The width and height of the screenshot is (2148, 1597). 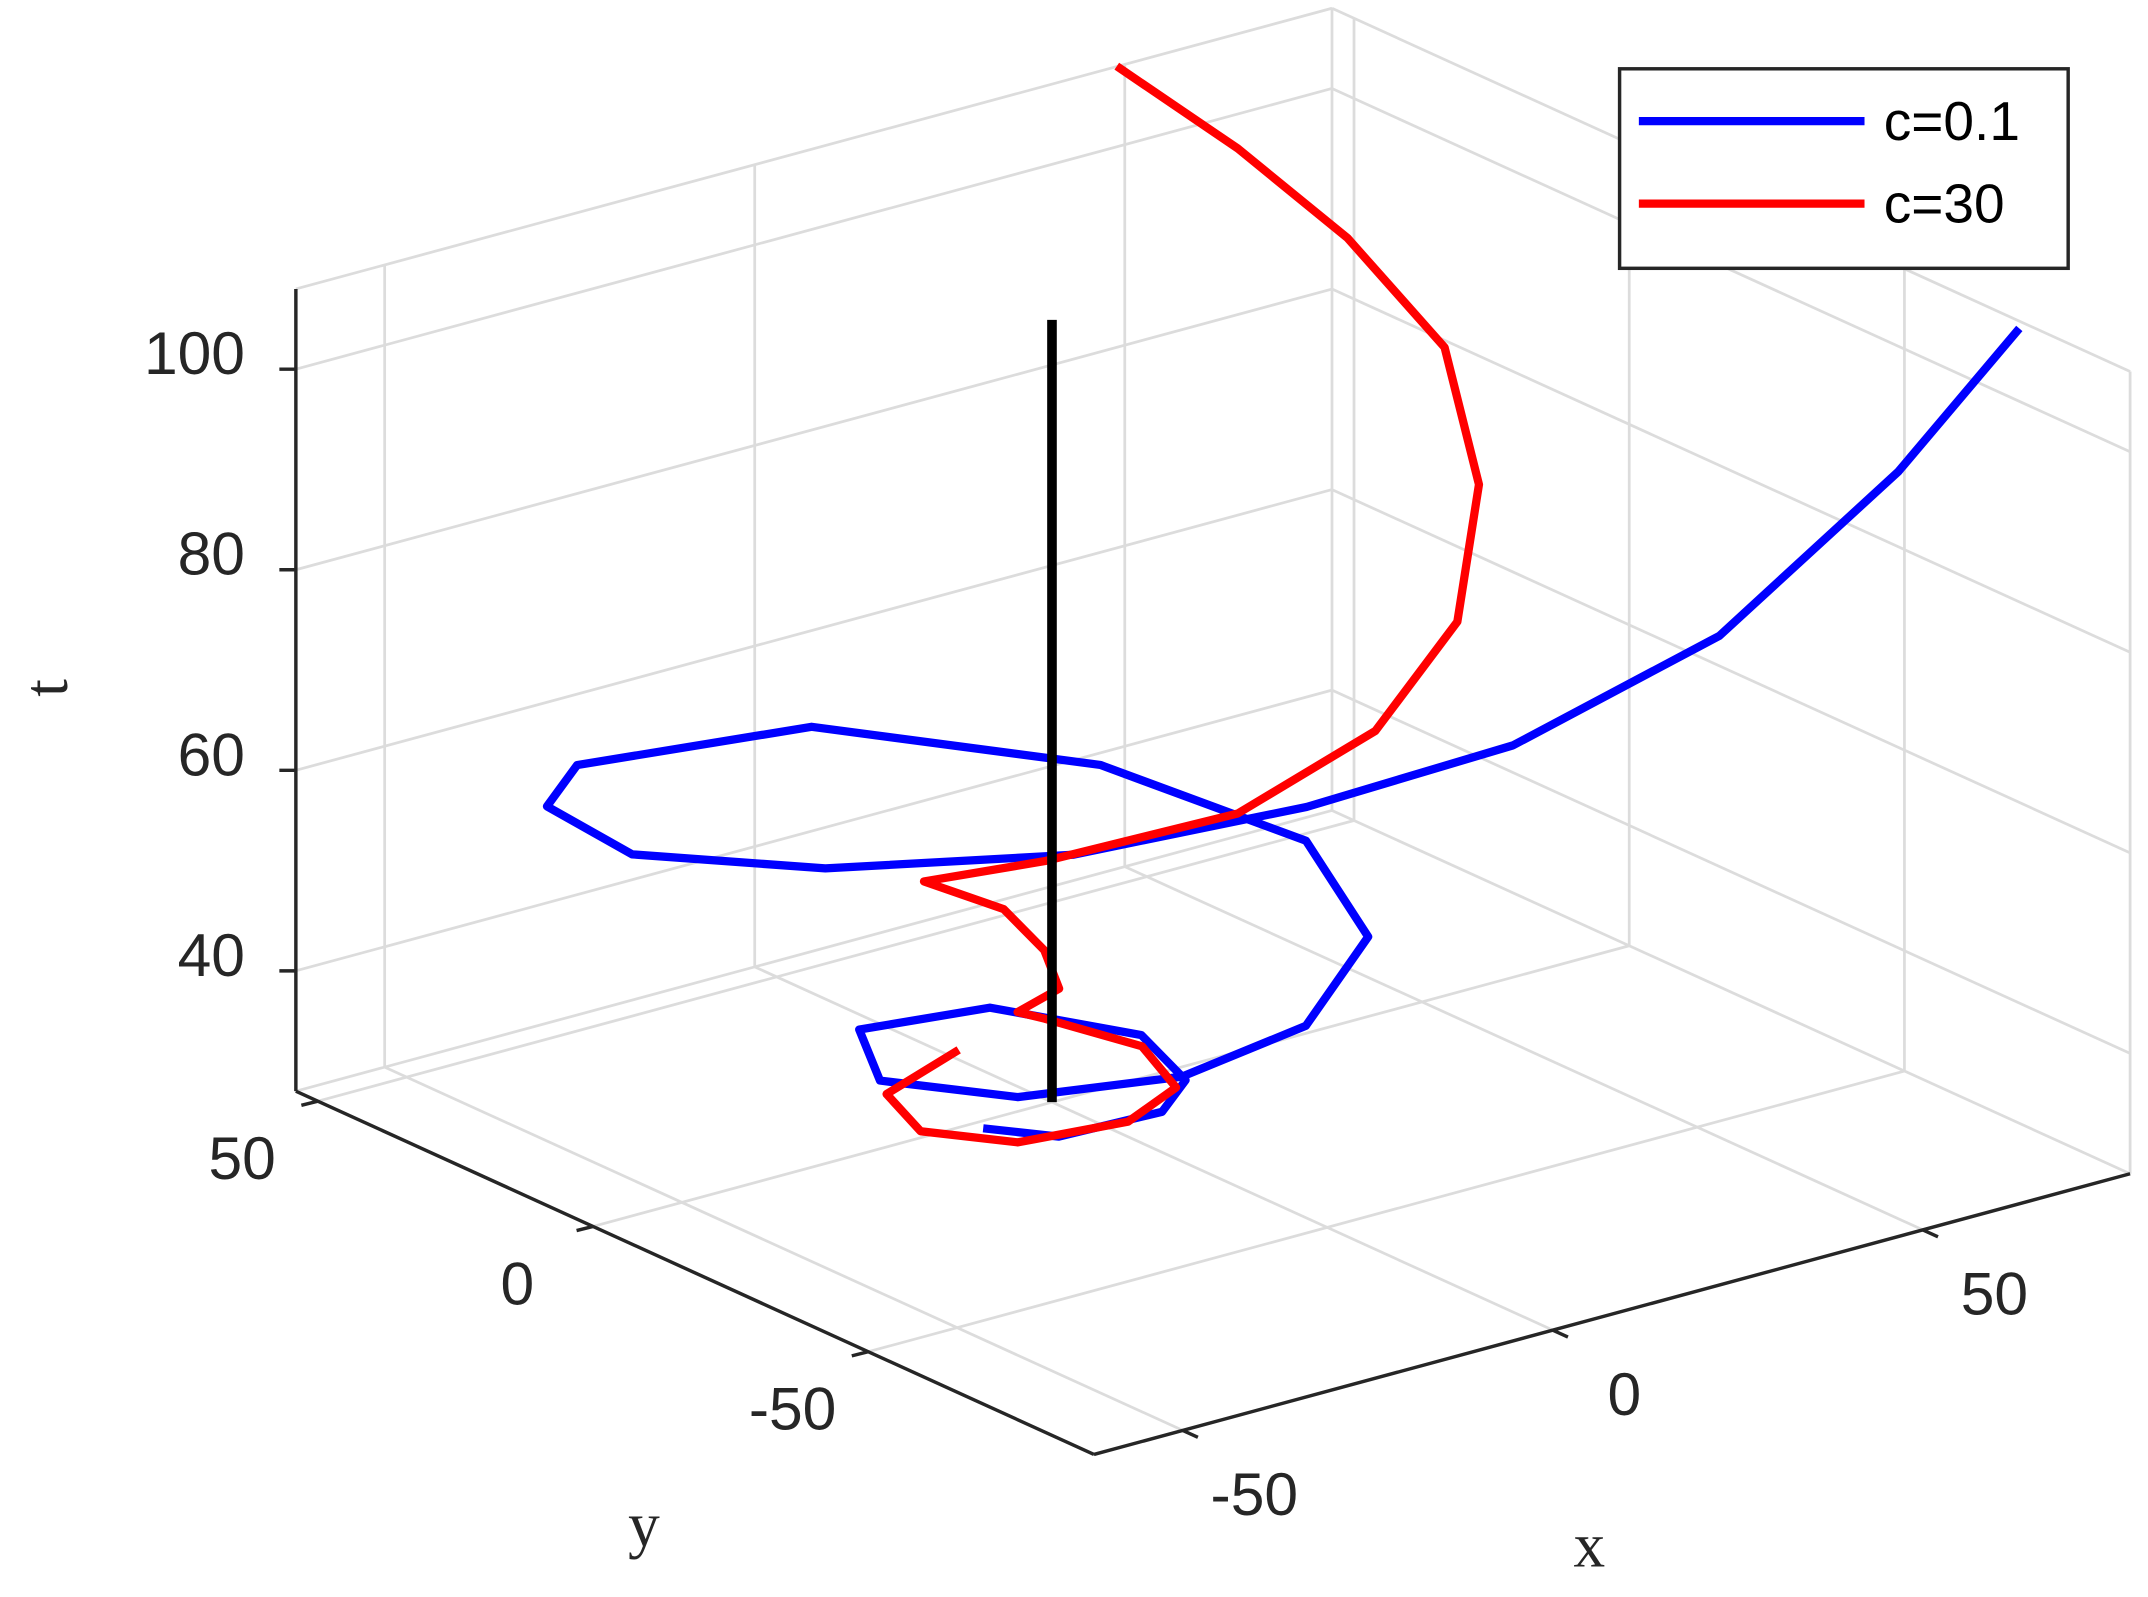 What do you see at coordinates (644, 1525) in the screenshot?
I see `y-axis-label: y` at bounding box center [644, 1525].